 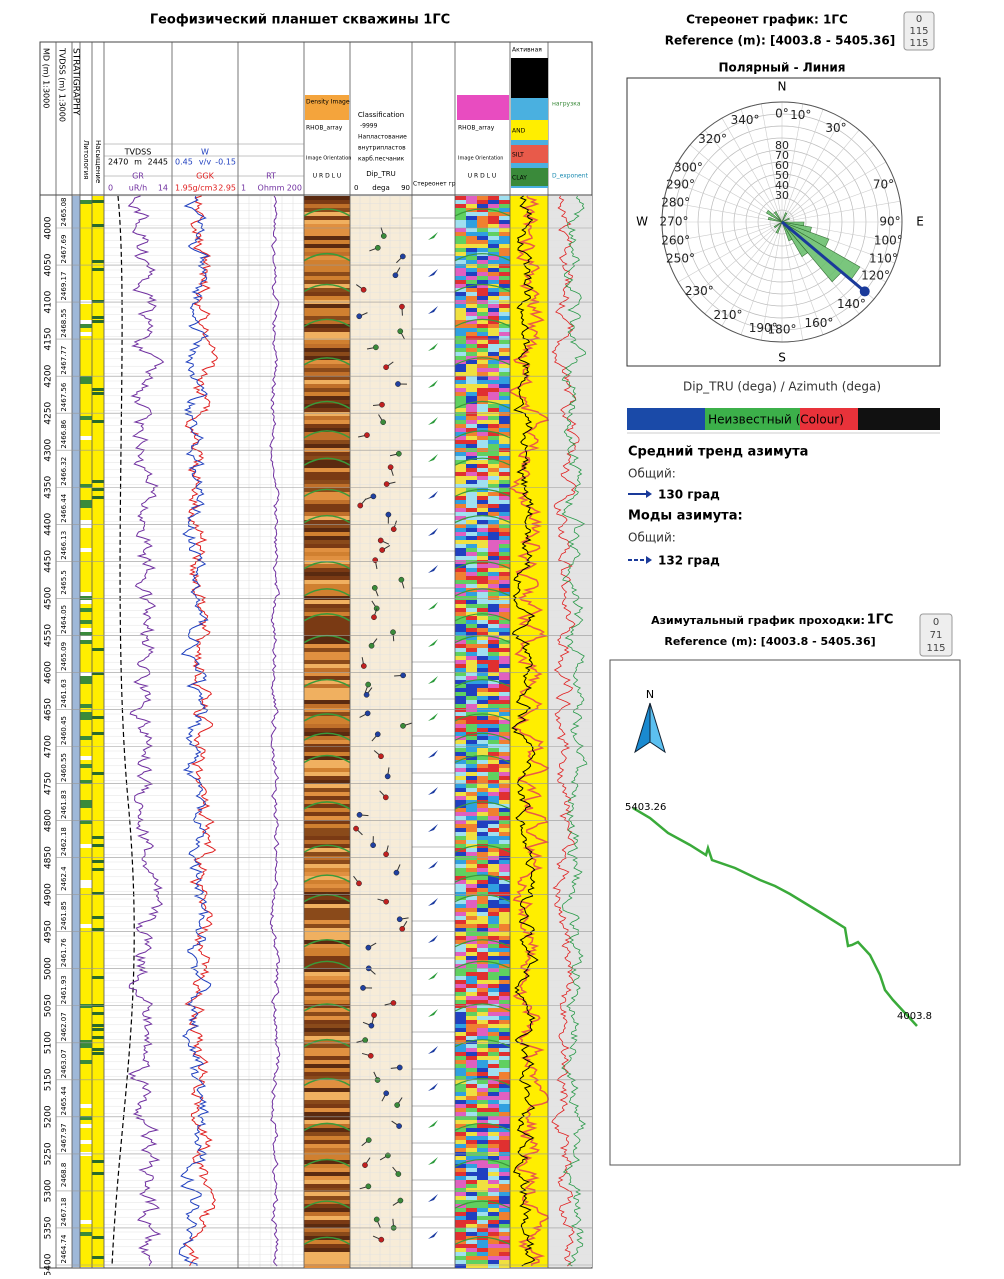 I want to click on tvdss-tick-label: 2462.4, so click(x=64, y=878).